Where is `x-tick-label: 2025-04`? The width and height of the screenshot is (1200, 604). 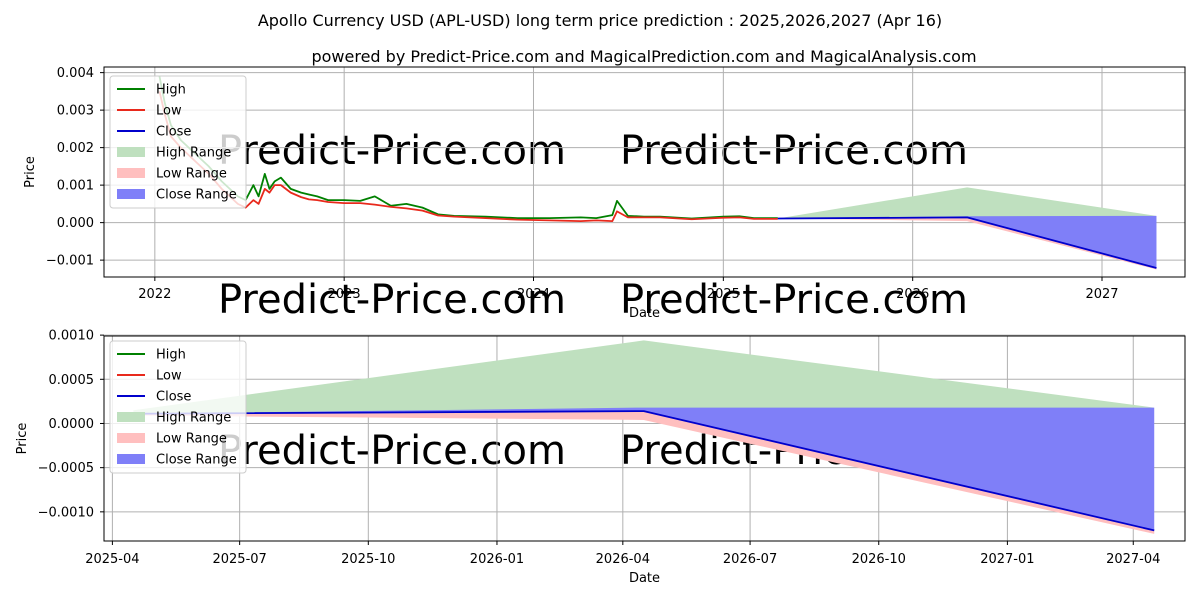 x-tick-label: 2025-04 is located at coordinates (112, 559).